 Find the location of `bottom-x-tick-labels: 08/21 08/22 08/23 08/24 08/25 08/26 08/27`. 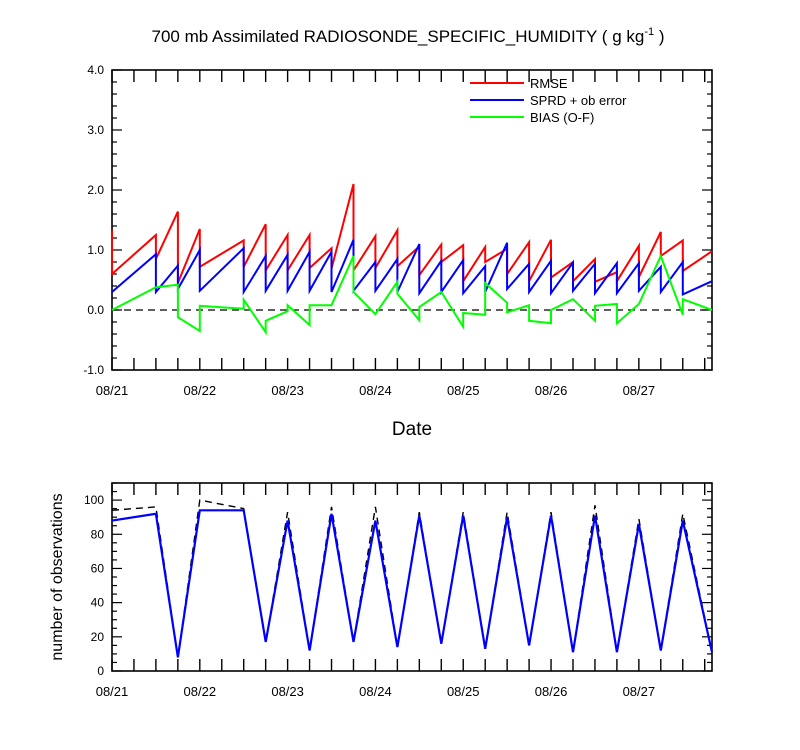

bottom-x-tick-labels: 08/21 08/22 08/23 08/24 08/25 08/26 08/27 is located at coordinates (375, 691).